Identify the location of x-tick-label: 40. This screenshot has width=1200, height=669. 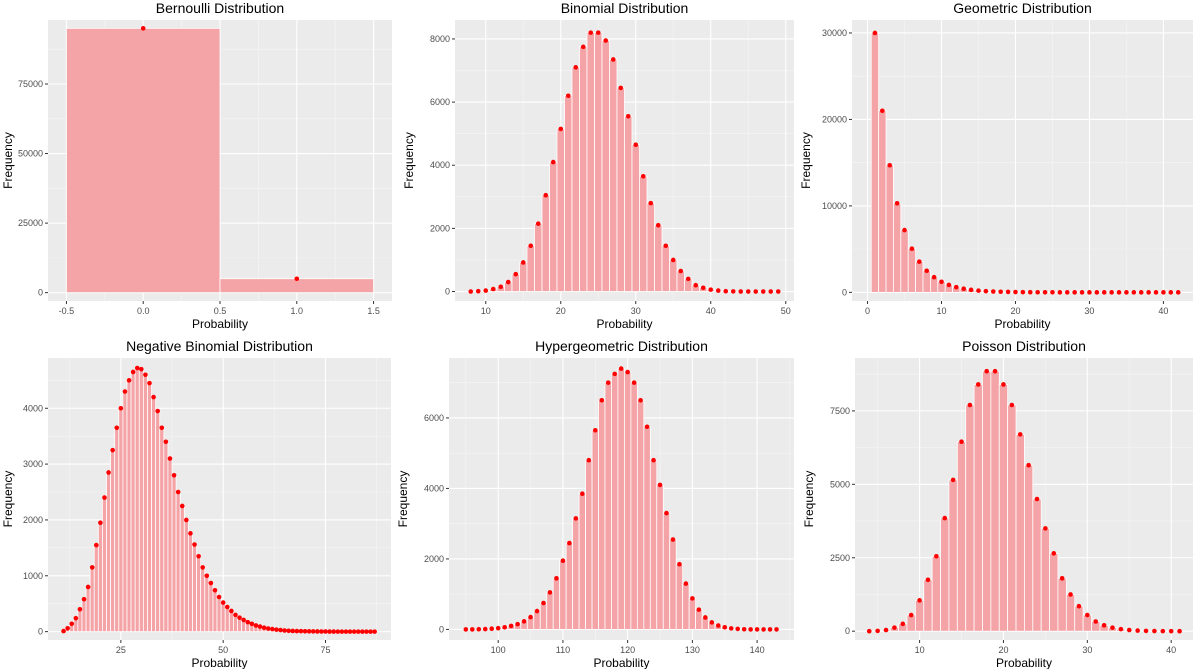
(1163, 311).